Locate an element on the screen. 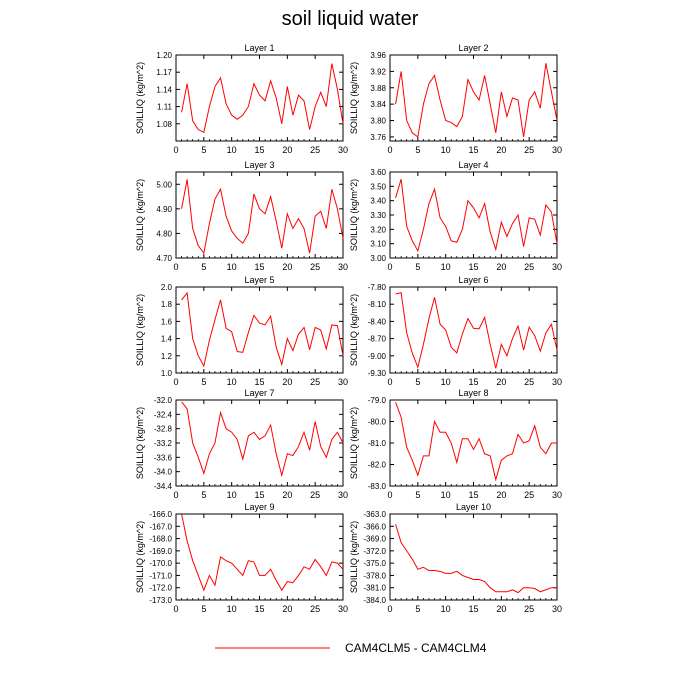 Image resolution: width=700 pixels, height=700 pixels. y-tick-label: -34.4 is located at coordinates (163, 486).